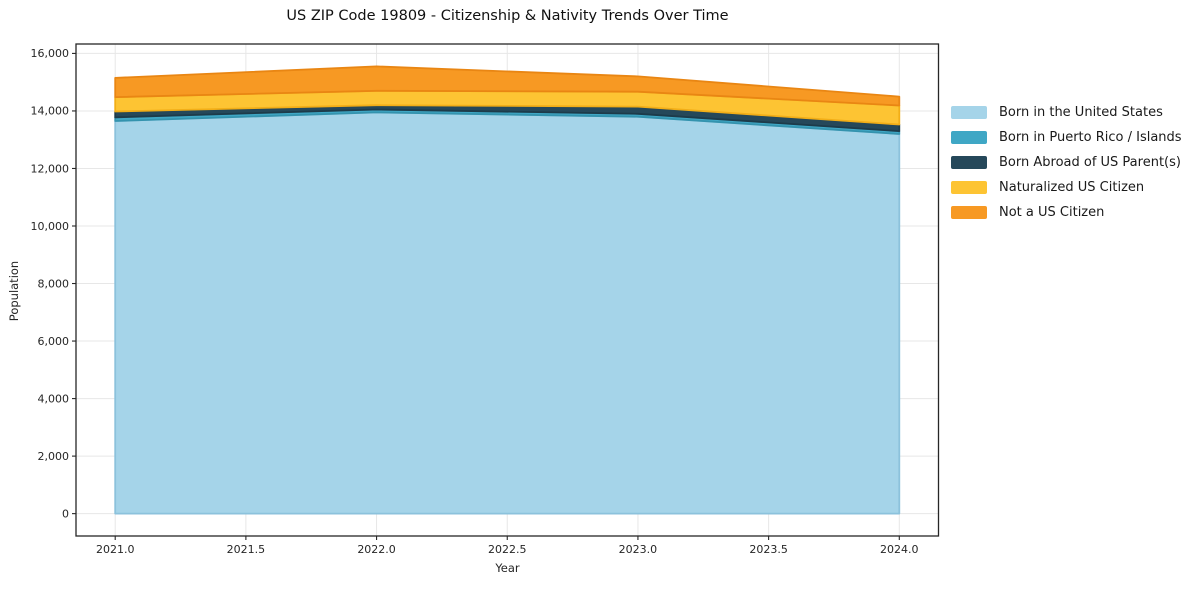 The width and height of the screenshot is (1189, 590). I want to click on x-tick-label: 2024.0, so click(899, 549).